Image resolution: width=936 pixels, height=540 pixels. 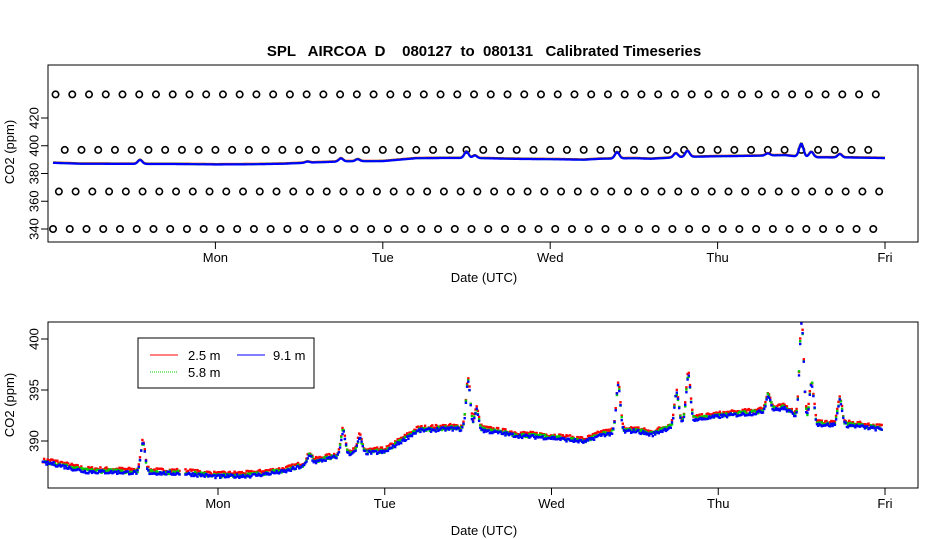 What do you see at coordinates (34, 174) in the screenshot?
I see `top-y-tick-label: 380` at bounding box center [34, 174].